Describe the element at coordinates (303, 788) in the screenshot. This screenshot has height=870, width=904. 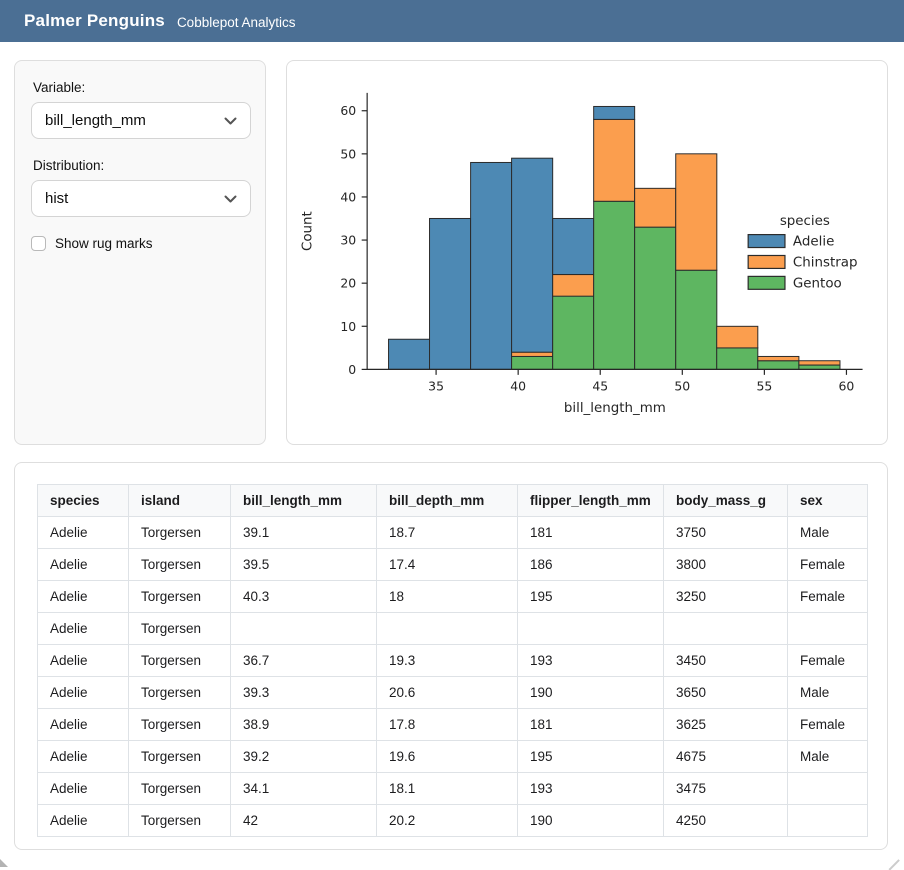
I see `table-cell: 34.1` at that location.